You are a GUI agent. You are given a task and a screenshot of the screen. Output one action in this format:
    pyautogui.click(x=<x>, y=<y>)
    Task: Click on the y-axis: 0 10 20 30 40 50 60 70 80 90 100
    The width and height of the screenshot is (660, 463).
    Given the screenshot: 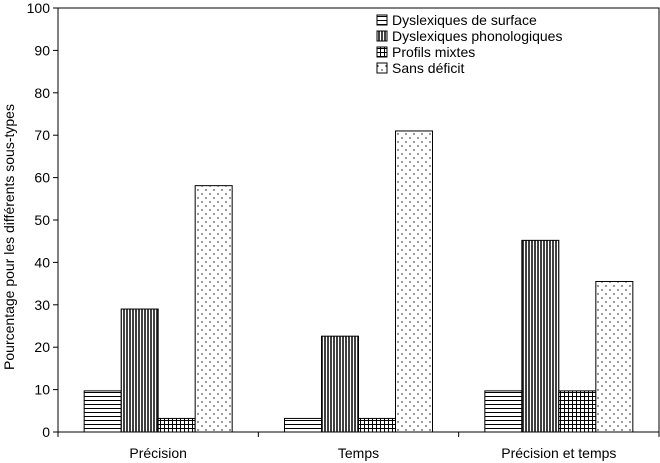 What is the action you would take?
    pyautogui.click(x=42, y=220)
    